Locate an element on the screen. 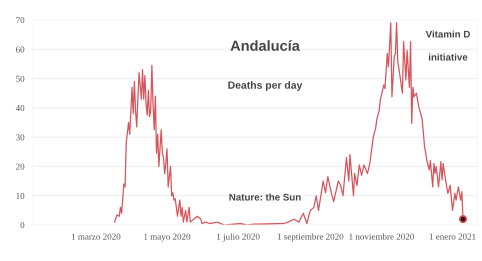 Image resolution: width=482 pixels, height=261 pixels. y-tick-label: 10 is located at coordinates (20, 195).